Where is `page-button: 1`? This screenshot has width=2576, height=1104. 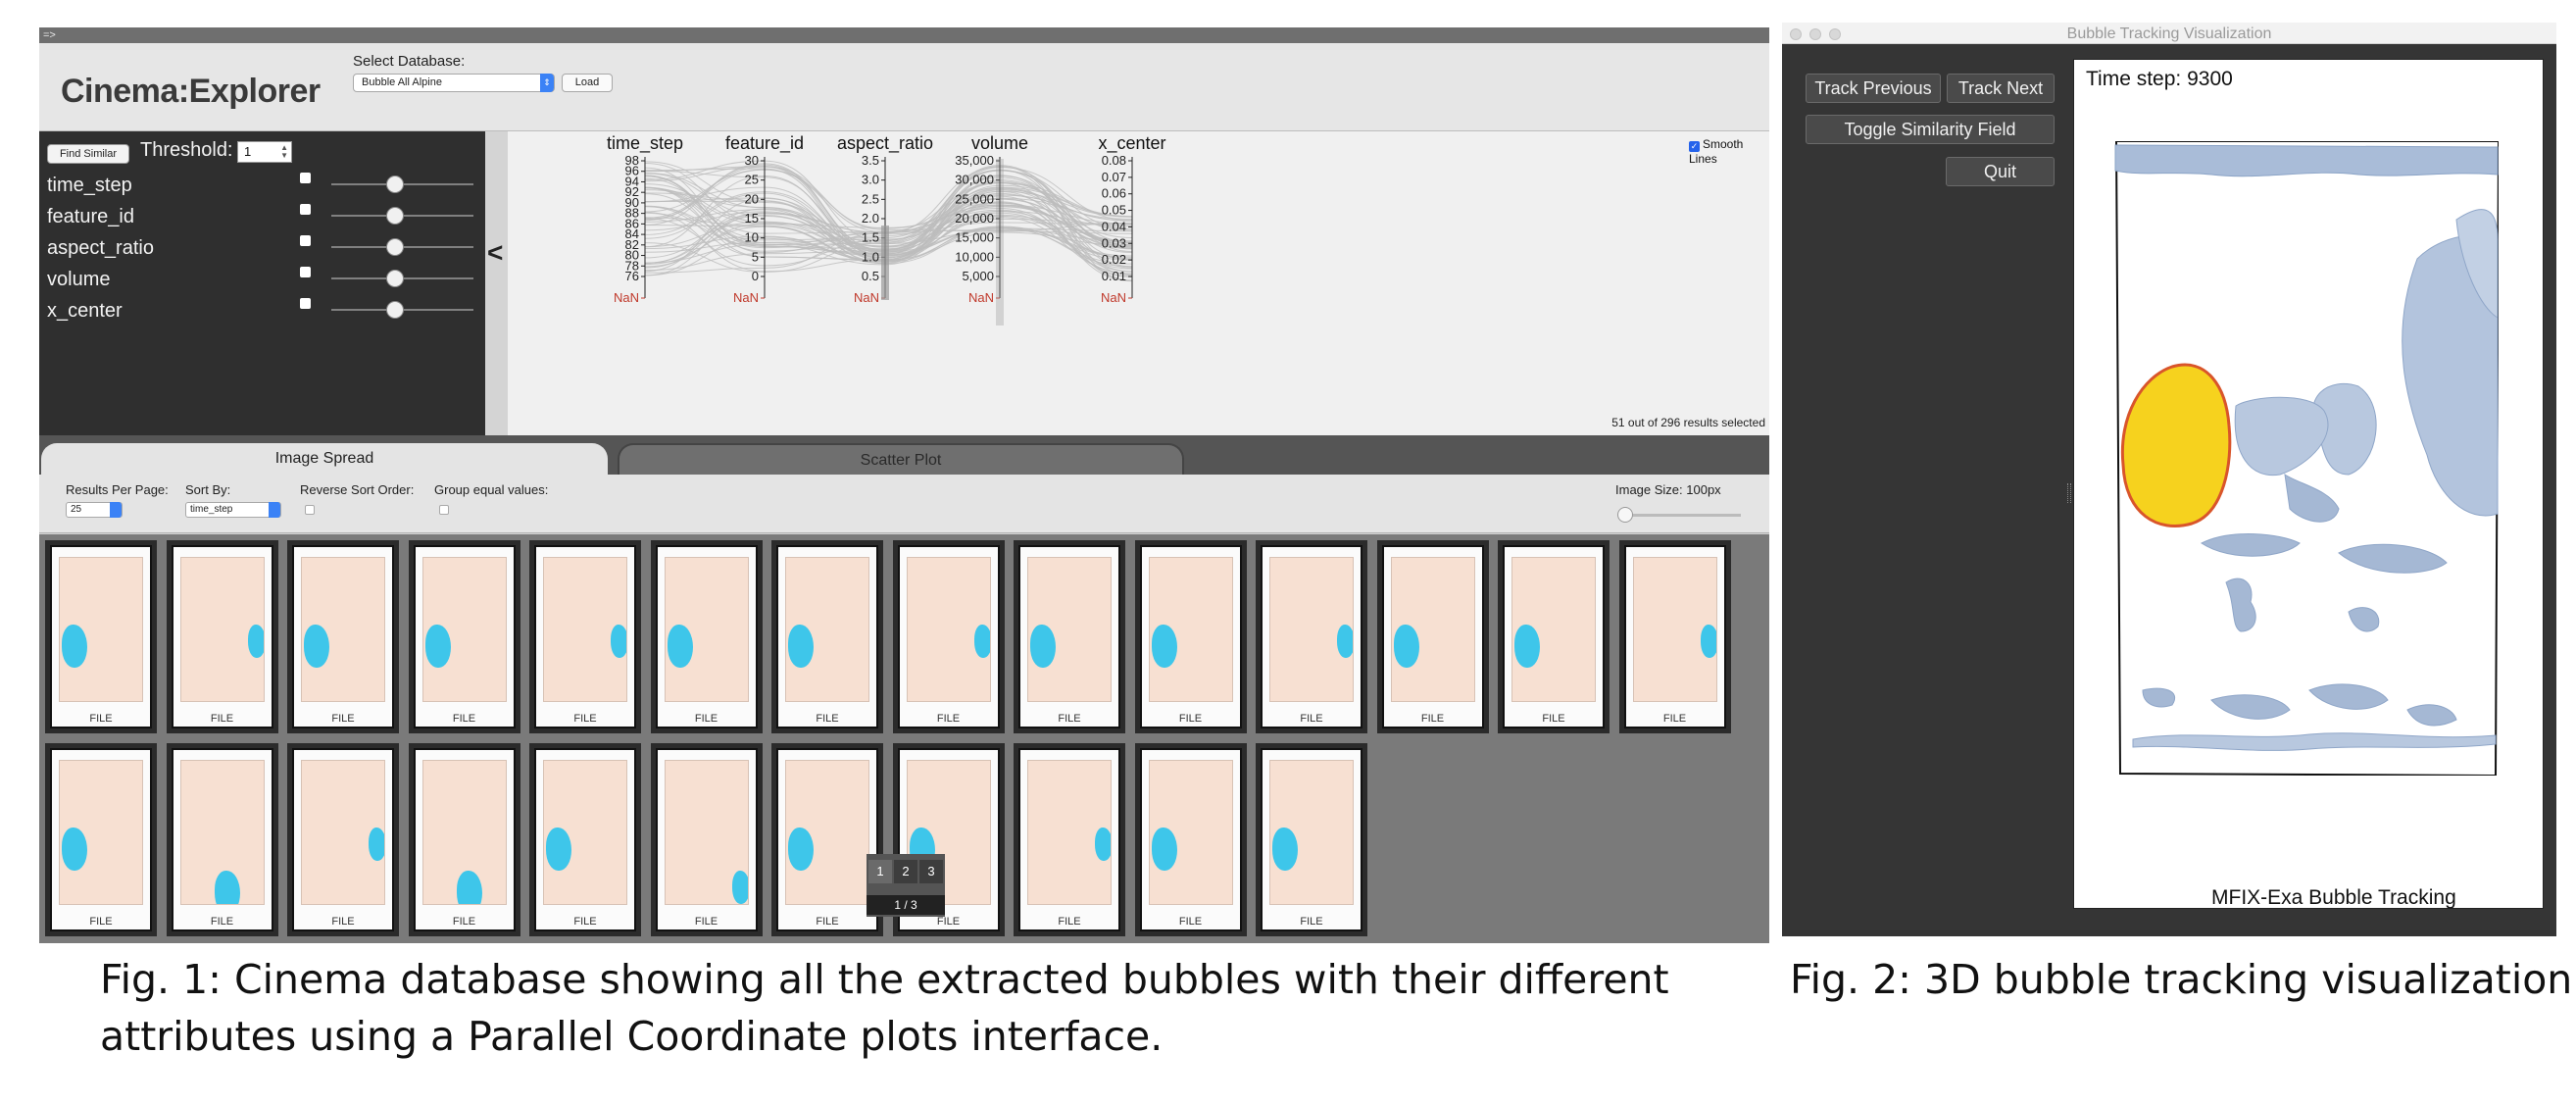 page-button: 1 is located at coordinates (880, 871).